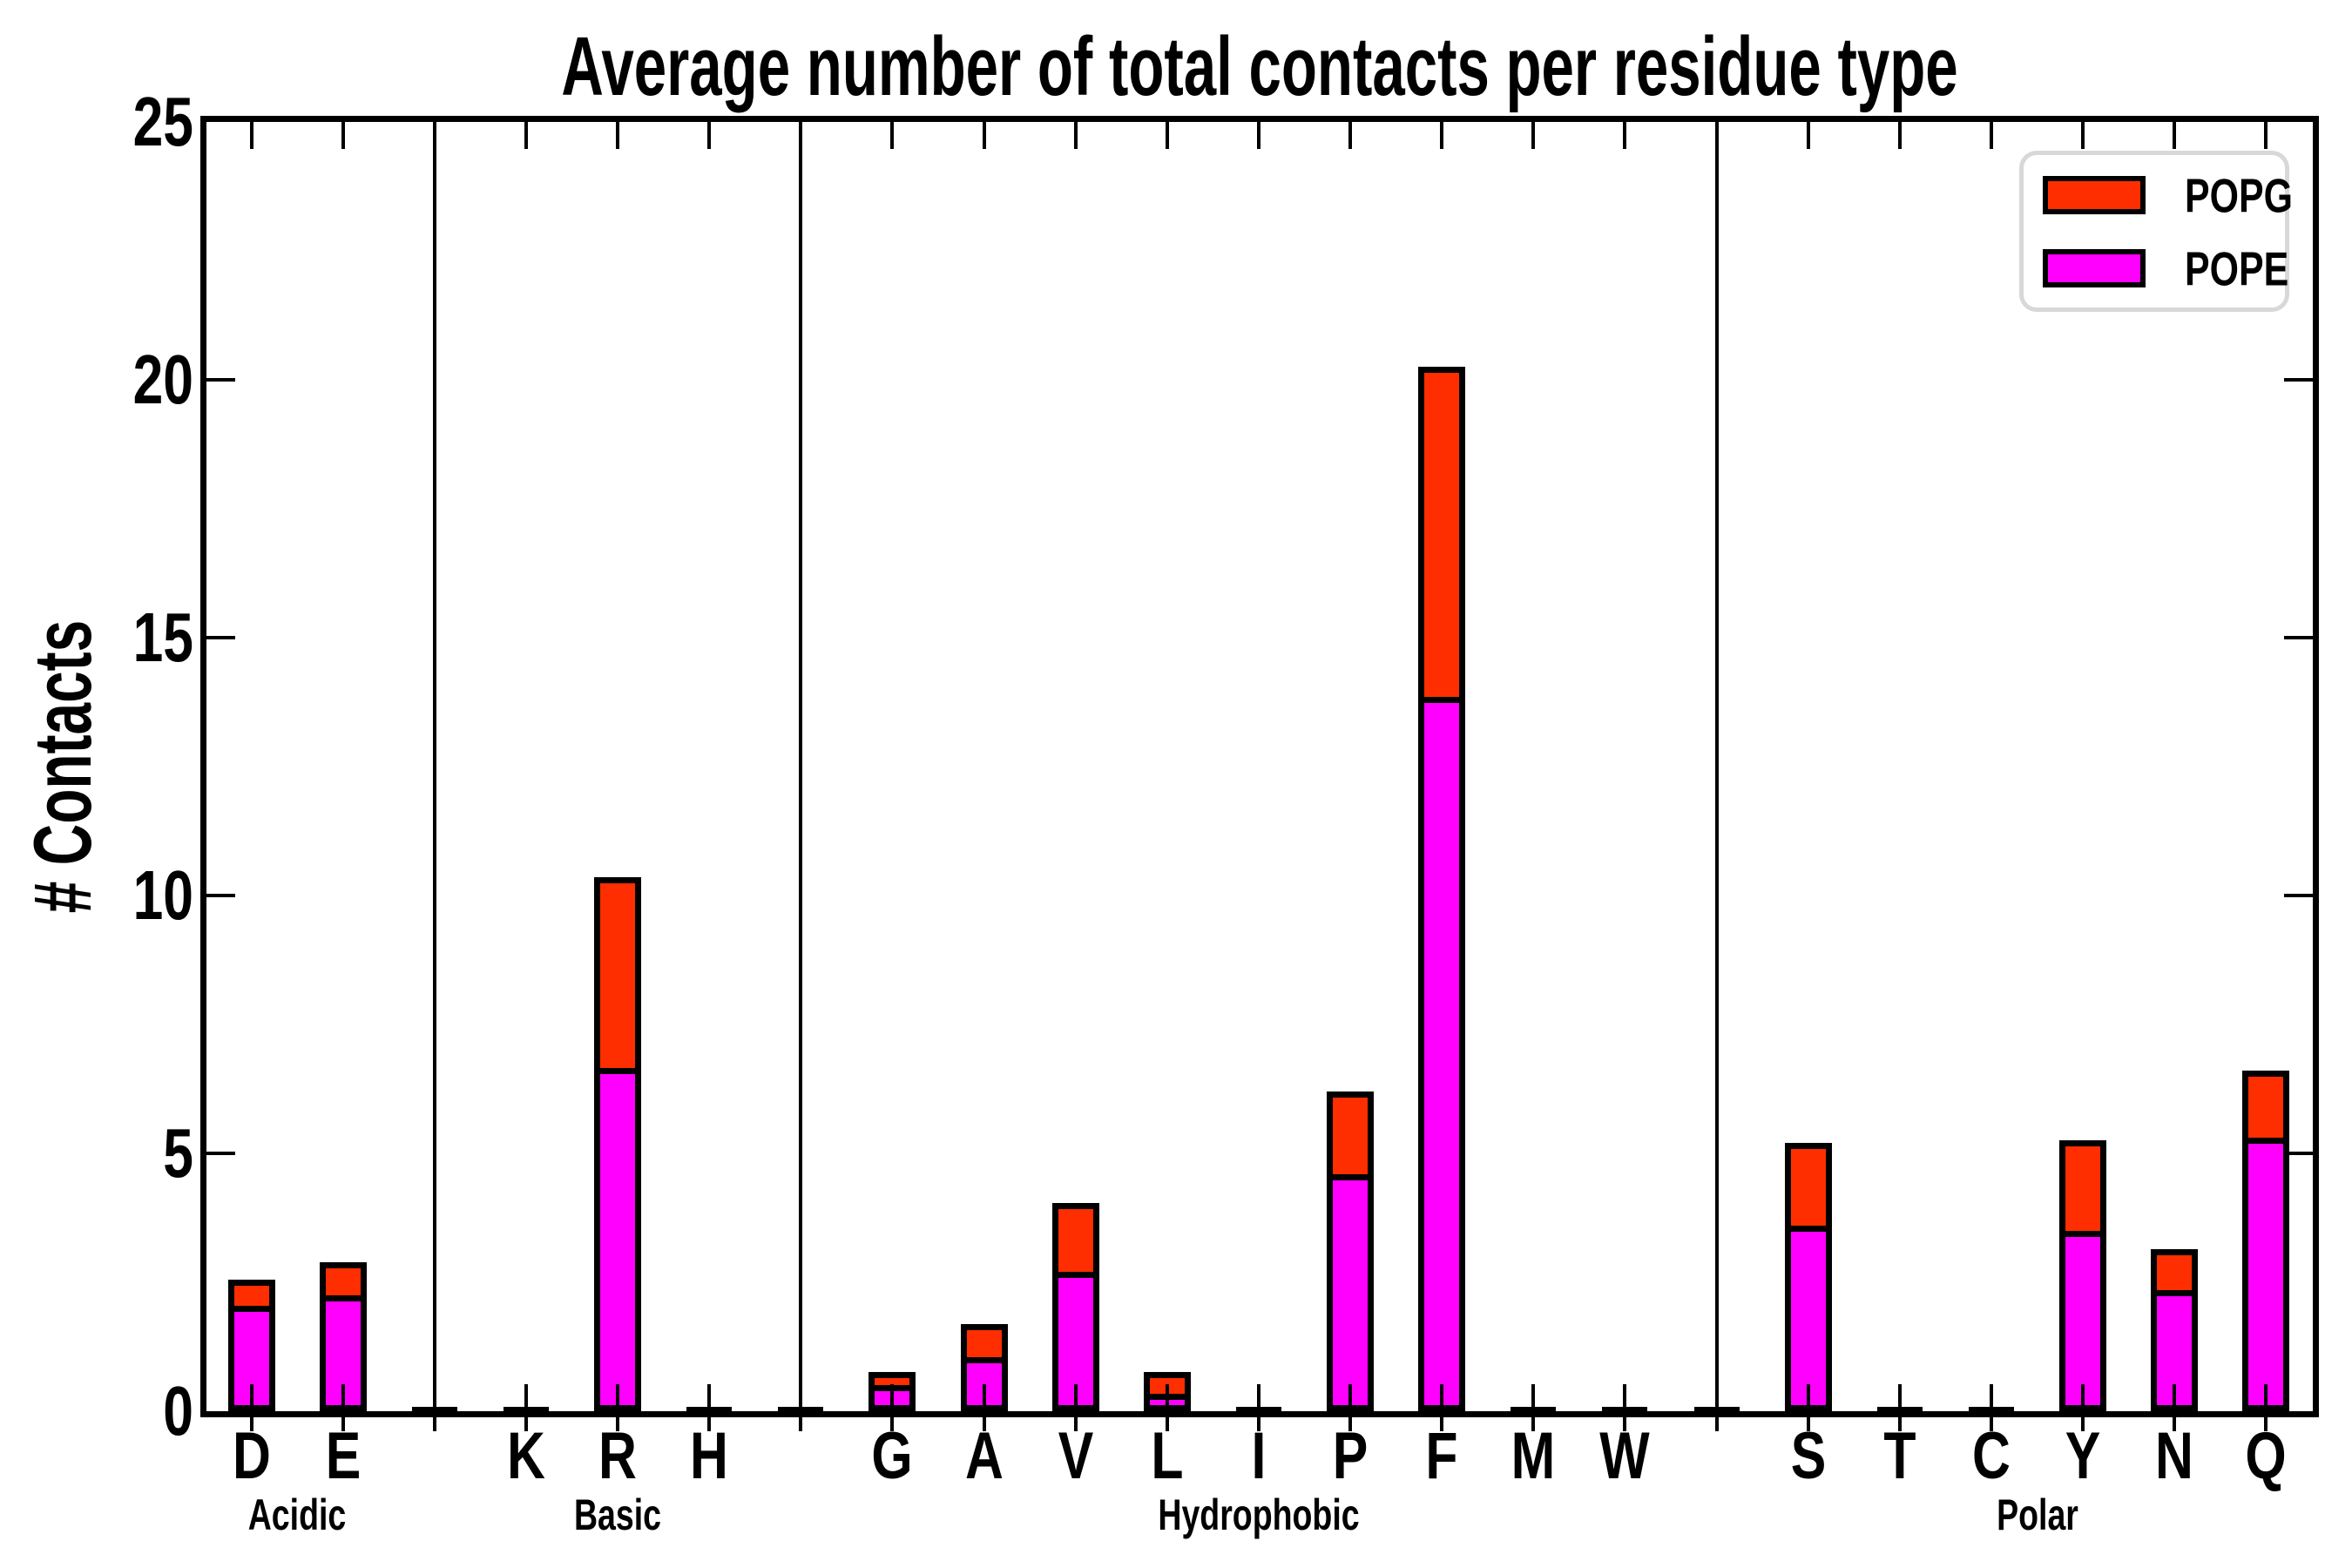 This screenshot has width=2352, height=1568. Describe the element at coordinates (1992, 135) in the screenshot. I see `x-tick-inner-top-C` at that location.